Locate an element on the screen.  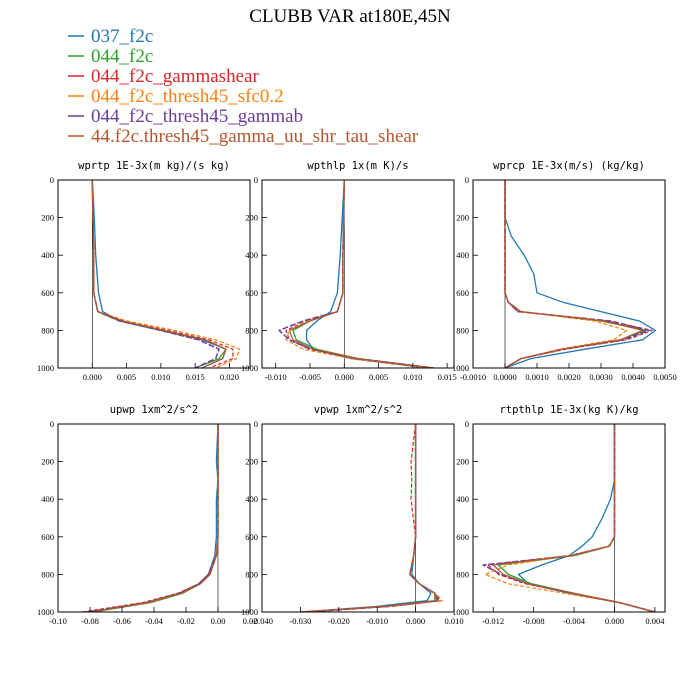
legend-label: 044_f2c is located at coordinates (122, 56).